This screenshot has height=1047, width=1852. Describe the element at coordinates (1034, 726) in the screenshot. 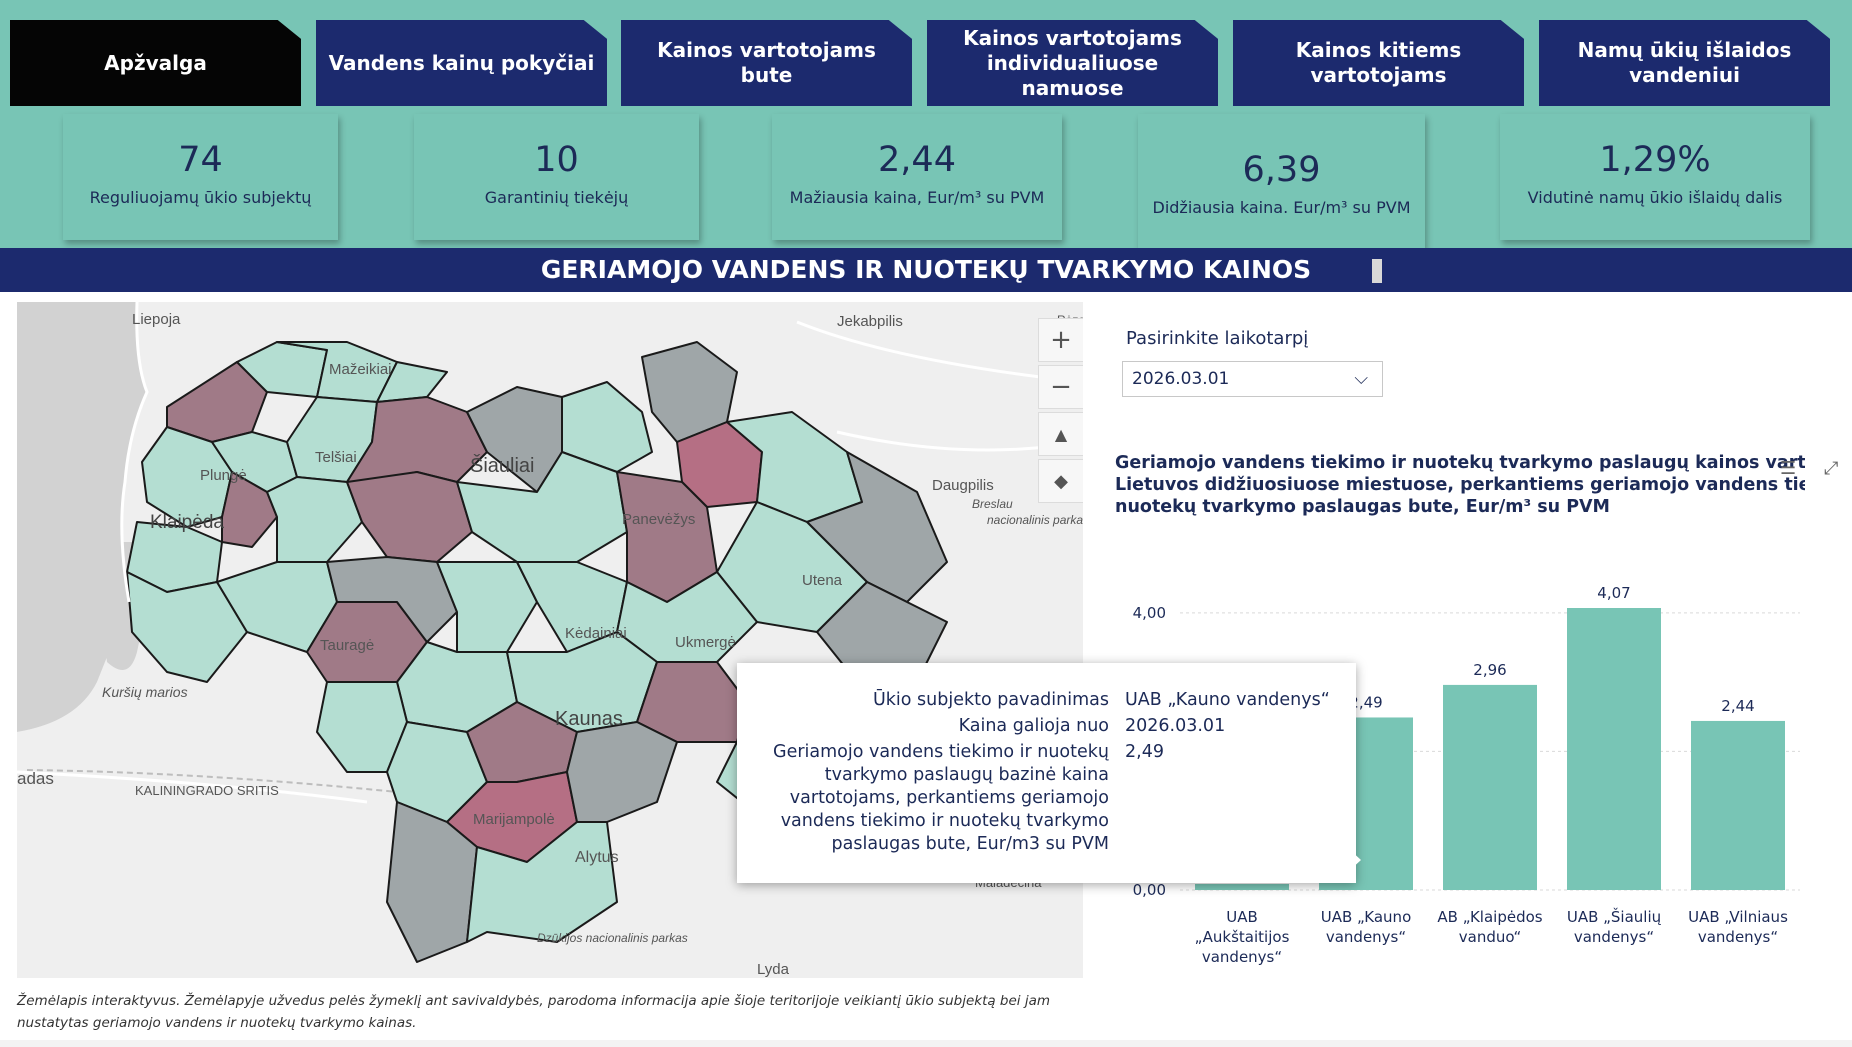

I see `tooltip-key: Kaina galioja nuo` at that location.